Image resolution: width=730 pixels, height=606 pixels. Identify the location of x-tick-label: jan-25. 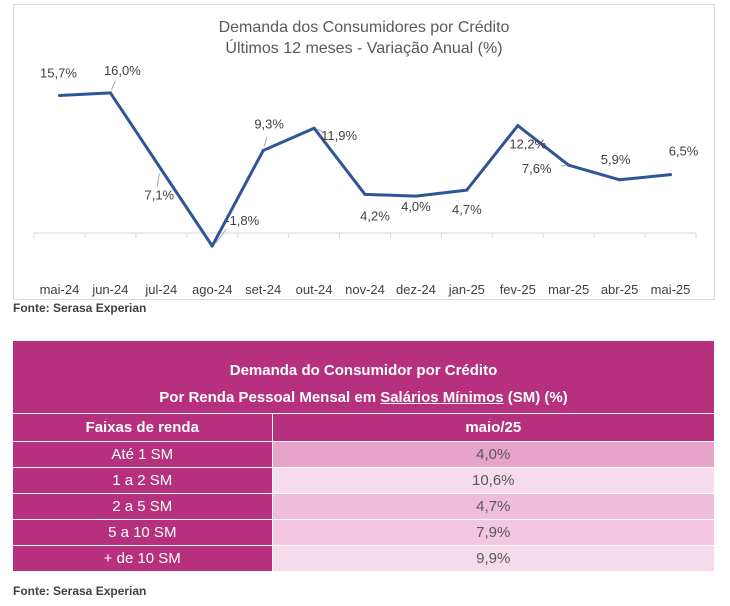
(466, 289).